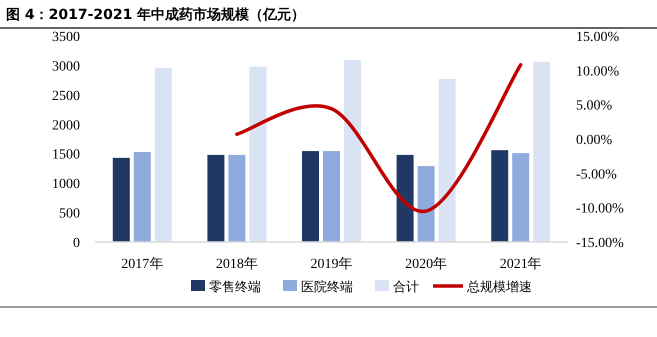  What do you see at coordinates (426, 264) in the screenshot?
I see `x-tick-label: 2020年` at bounding box center [426, 264].